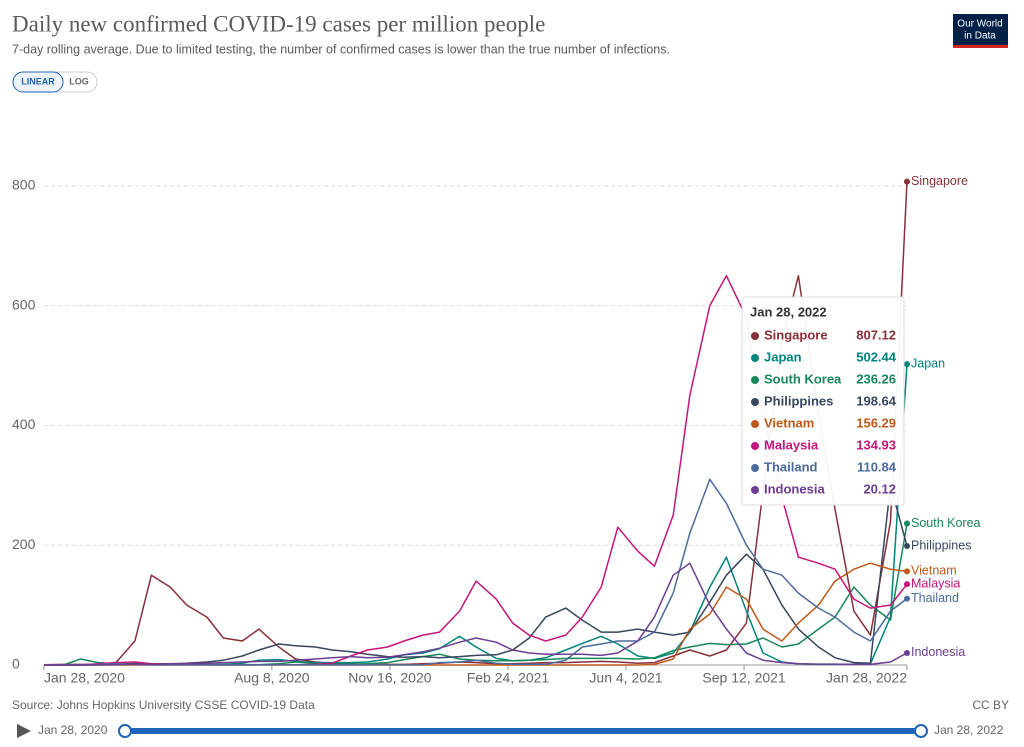 The image size is (1024, 747). I want to click on series-line, so click(476, 614).